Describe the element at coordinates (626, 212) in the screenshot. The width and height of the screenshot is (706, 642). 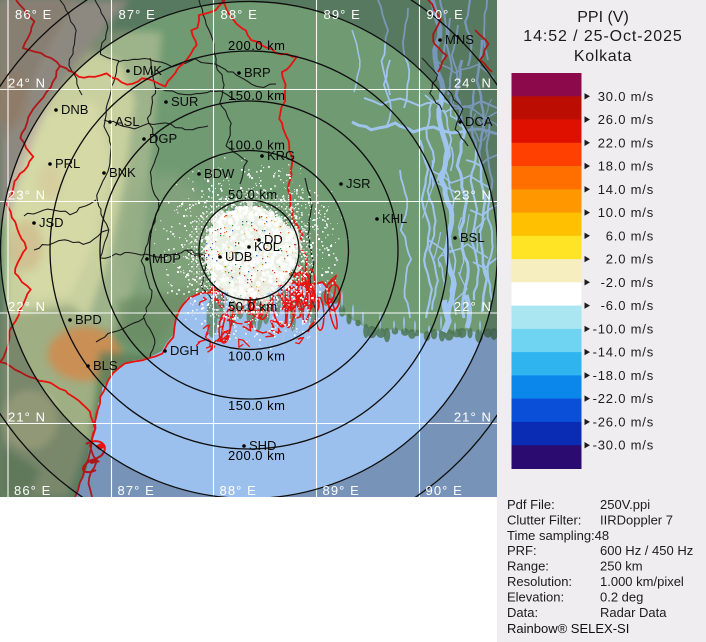
I see `svg-text: 10.0 m/s` at that location.